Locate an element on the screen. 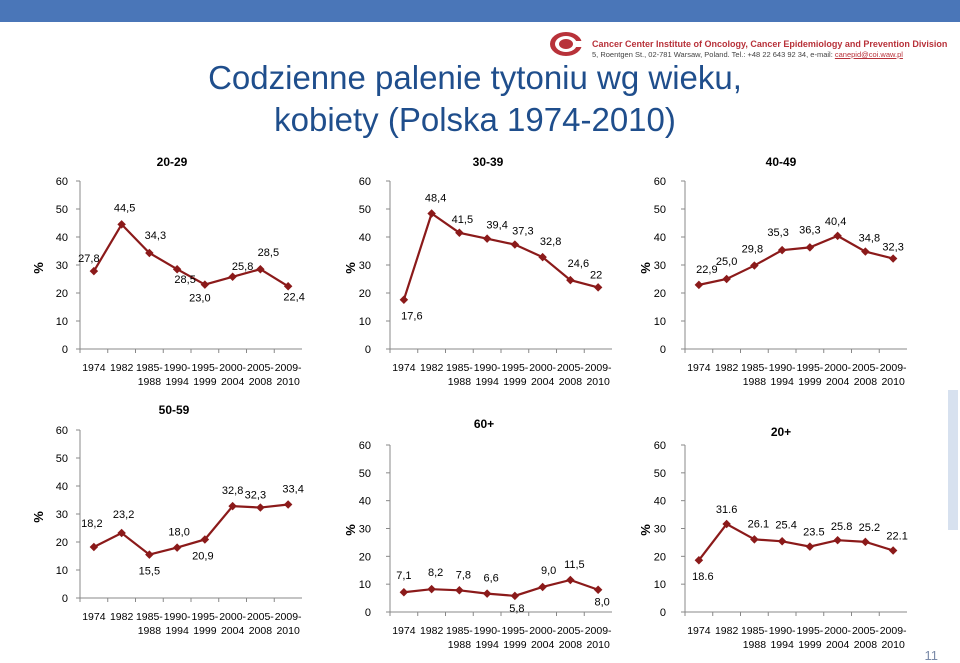 The height and width of the screenshot is (663, 960). institute-logo-icon is located at coordinates (566, 44).